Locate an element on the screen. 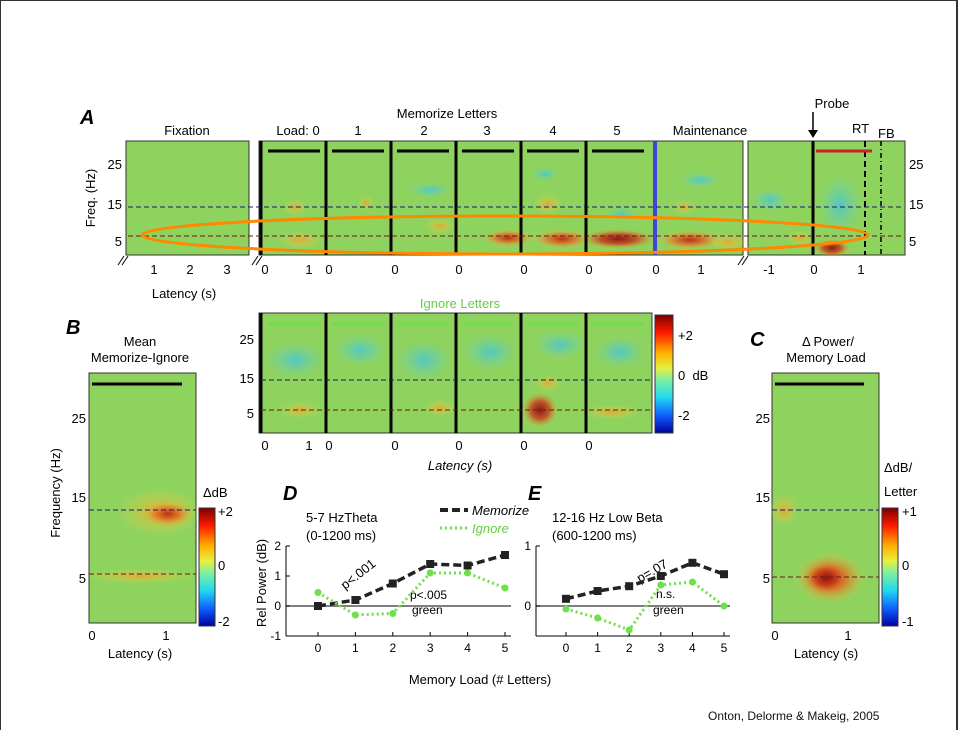  ignore-cbar-tick-plus2: +2 is located at coordinates (685, 335).